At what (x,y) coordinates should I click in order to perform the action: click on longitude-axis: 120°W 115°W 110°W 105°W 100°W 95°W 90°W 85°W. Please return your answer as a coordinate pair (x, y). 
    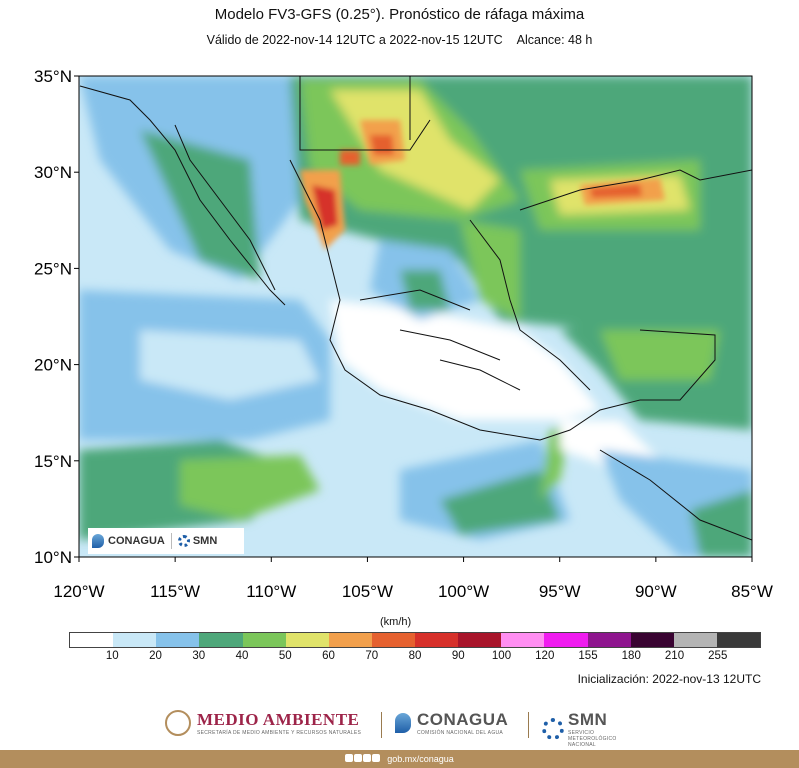
    Looking at the image, I should click on (413, 579).